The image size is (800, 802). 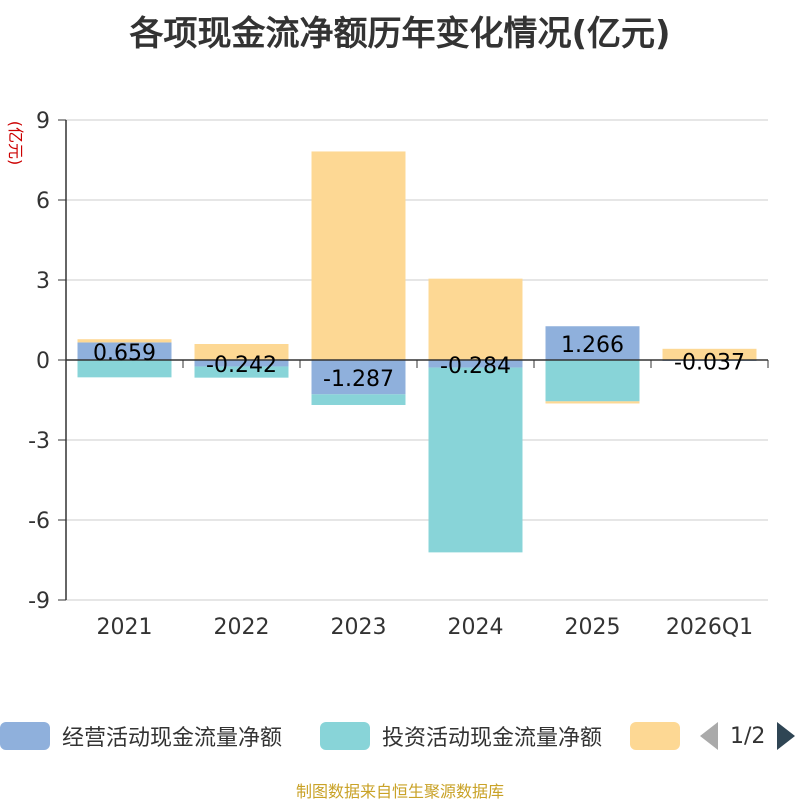 What do you see at coordinates (124, 341) in the screenshot?
I see `bar-series2-2021` at bounding box center [124, 341].